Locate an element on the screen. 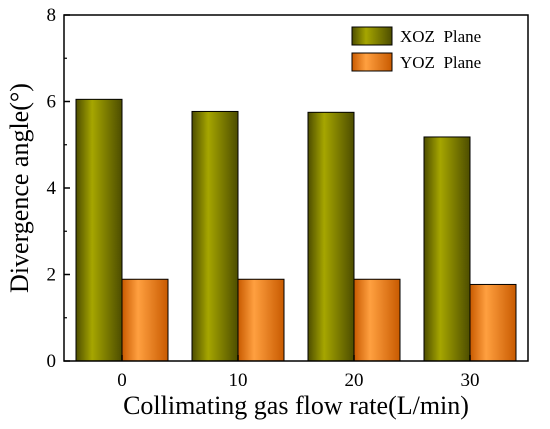 This screenshot has width=550, height=429. x-tick-label: 0 is located at coordinates (122, 380).